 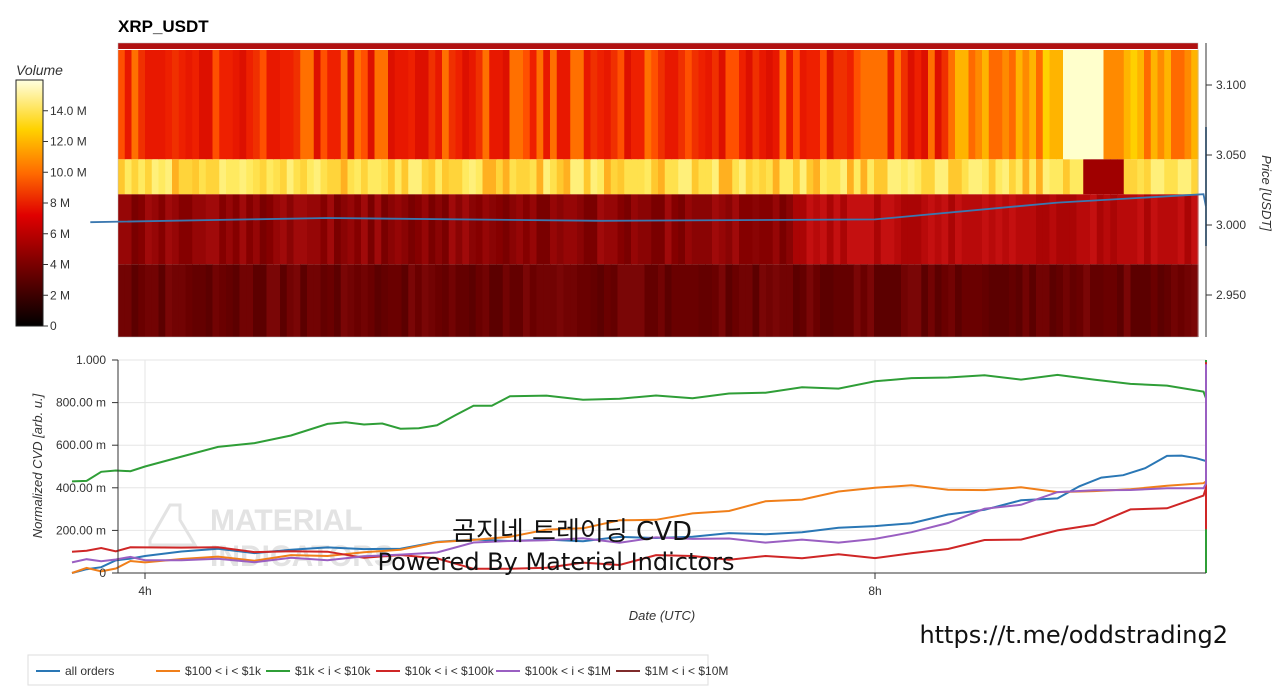 I want to click on cvd-x-tick-label: 4h, so click(x=144, y=591).